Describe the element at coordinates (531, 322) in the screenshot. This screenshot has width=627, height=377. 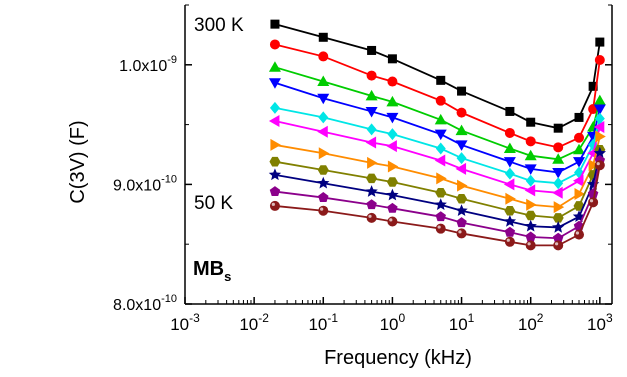
I see `x-tick-label: 10²` at that location.